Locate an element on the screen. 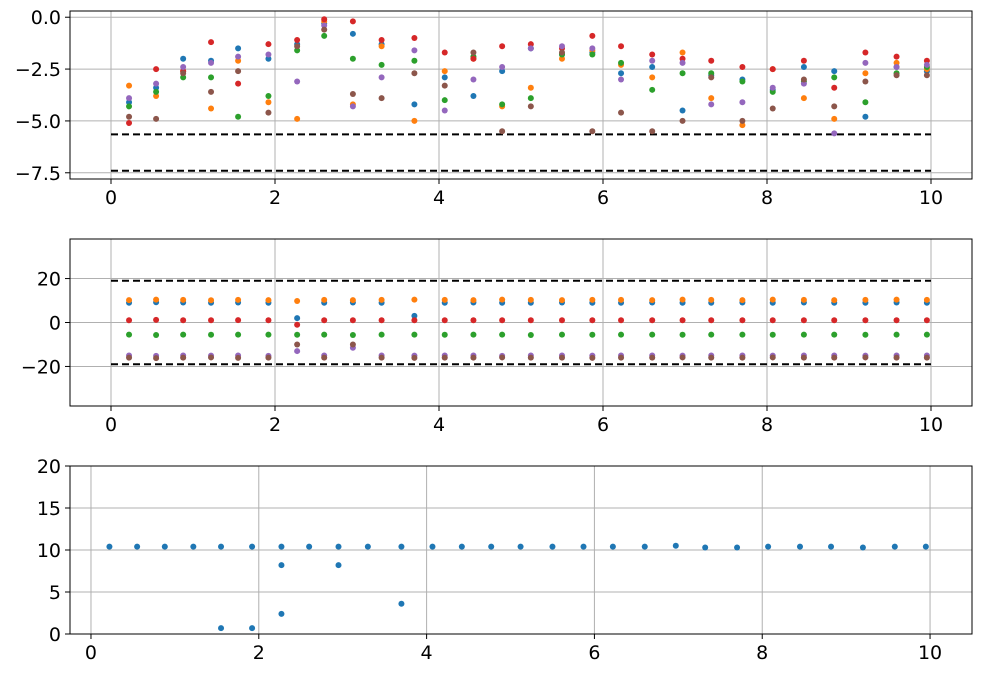 This screenshot has height=674, width=981. y-tick-label: −5.0 is located at coordinates (38, 122).